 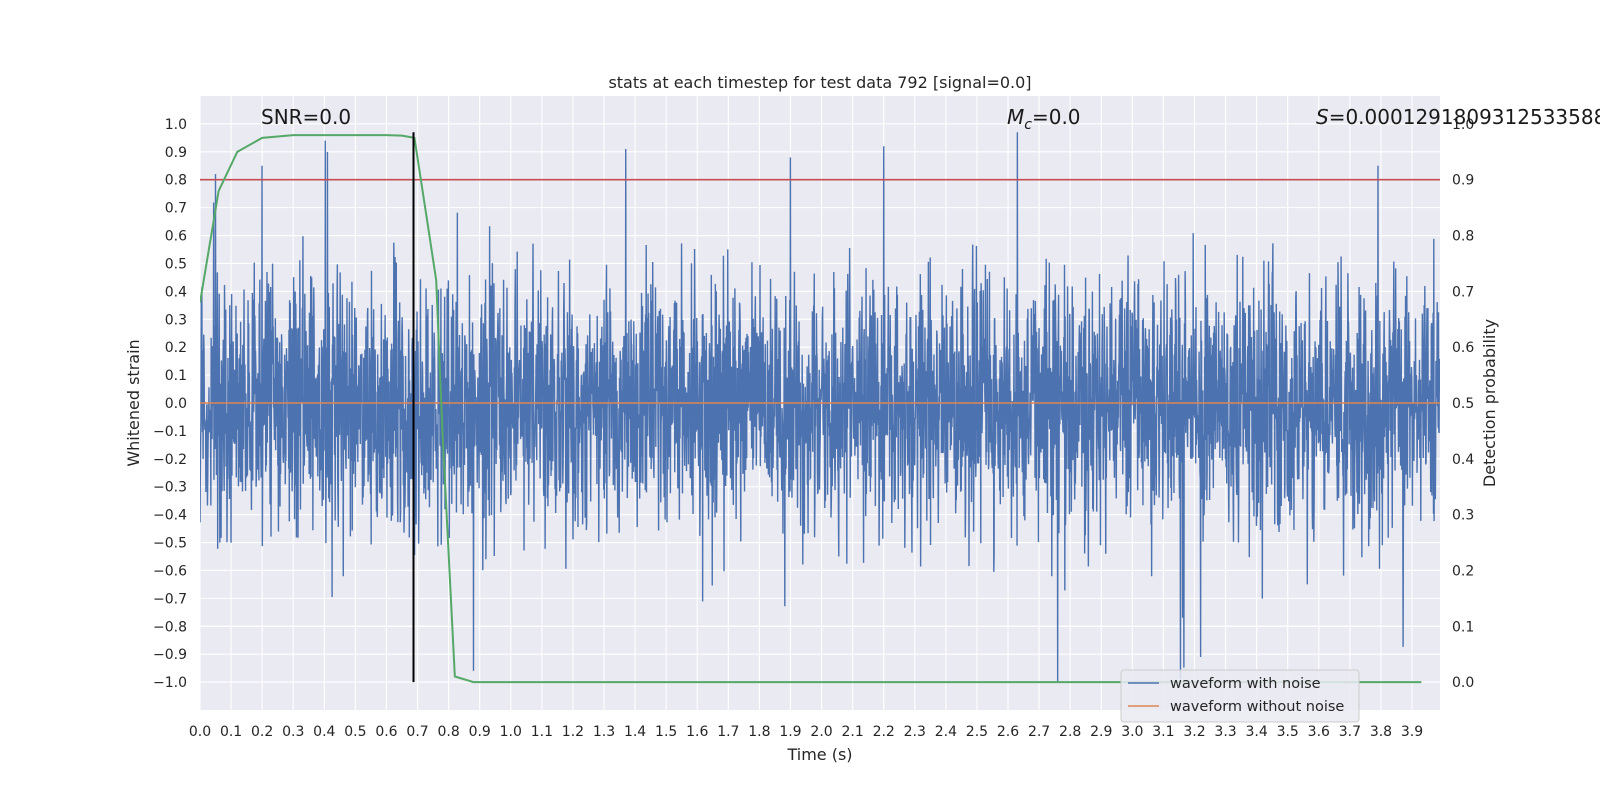 I want to click on legend-box, so click(x=1240, y=696).